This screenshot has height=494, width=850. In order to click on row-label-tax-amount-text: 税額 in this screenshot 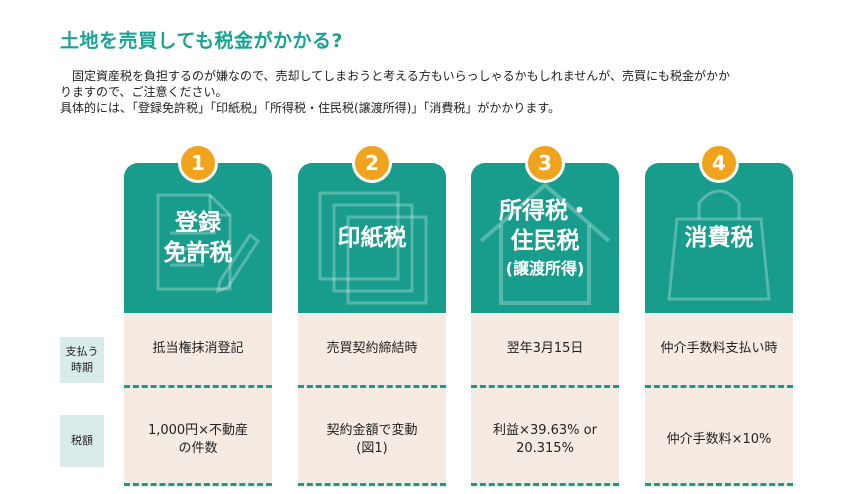, I will do `click(82, 440)`.